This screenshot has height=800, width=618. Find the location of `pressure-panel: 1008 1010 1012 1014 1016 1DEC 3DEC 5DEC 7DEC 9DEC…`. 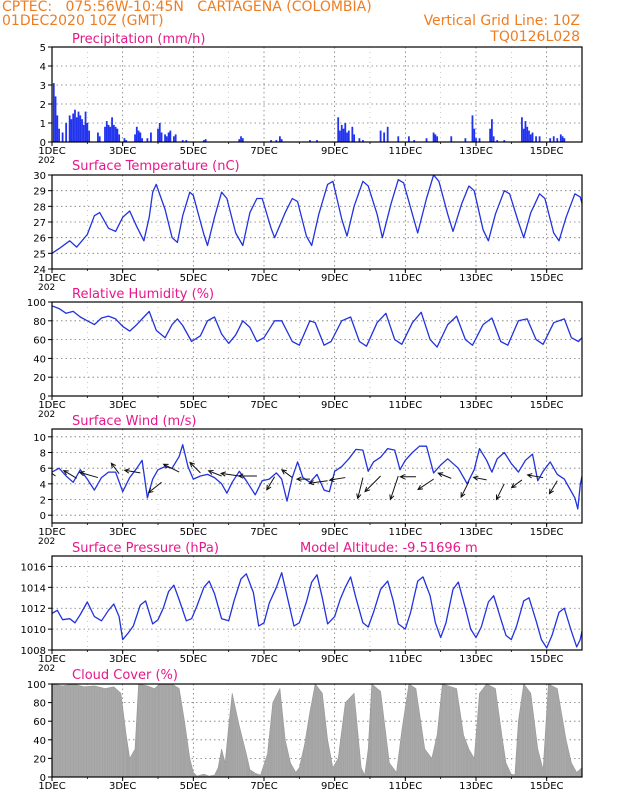

pressure-panel: 1008 1010 1012 1014 1016 1DEC 3DEC 5DEC 7DEC 9DEC… is located at coordinates (302, 614).